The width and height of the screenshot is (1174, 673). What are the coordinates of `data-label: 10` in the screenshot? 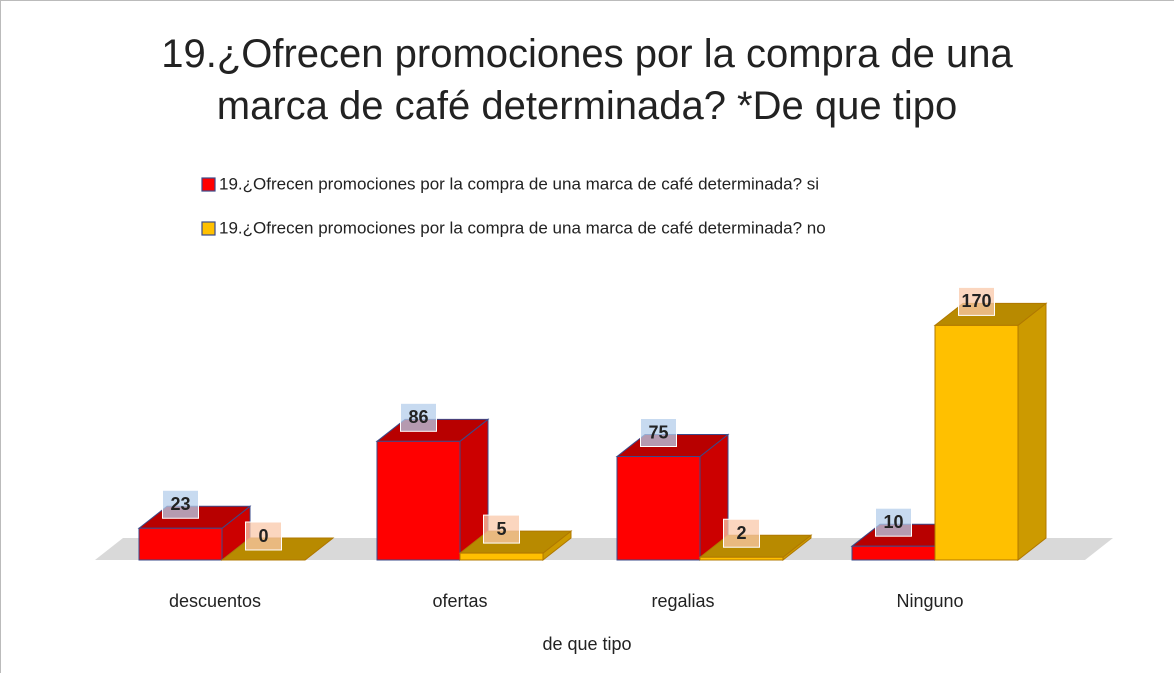 It's located at (893, 522).